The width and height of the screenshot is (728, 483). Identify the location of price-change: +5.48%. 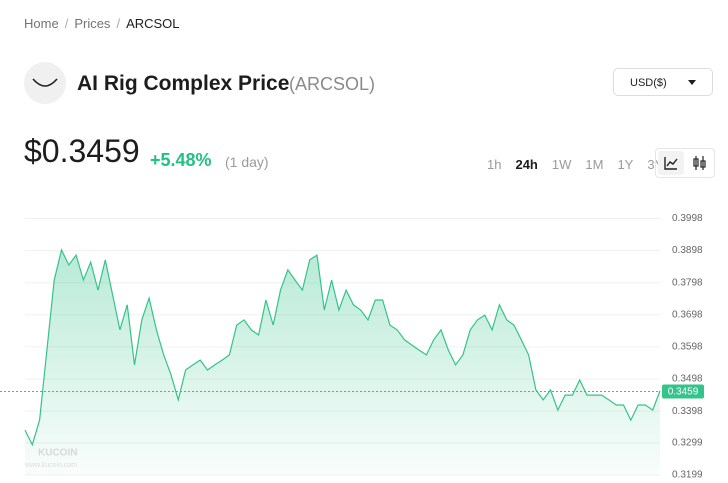
(181, 160).